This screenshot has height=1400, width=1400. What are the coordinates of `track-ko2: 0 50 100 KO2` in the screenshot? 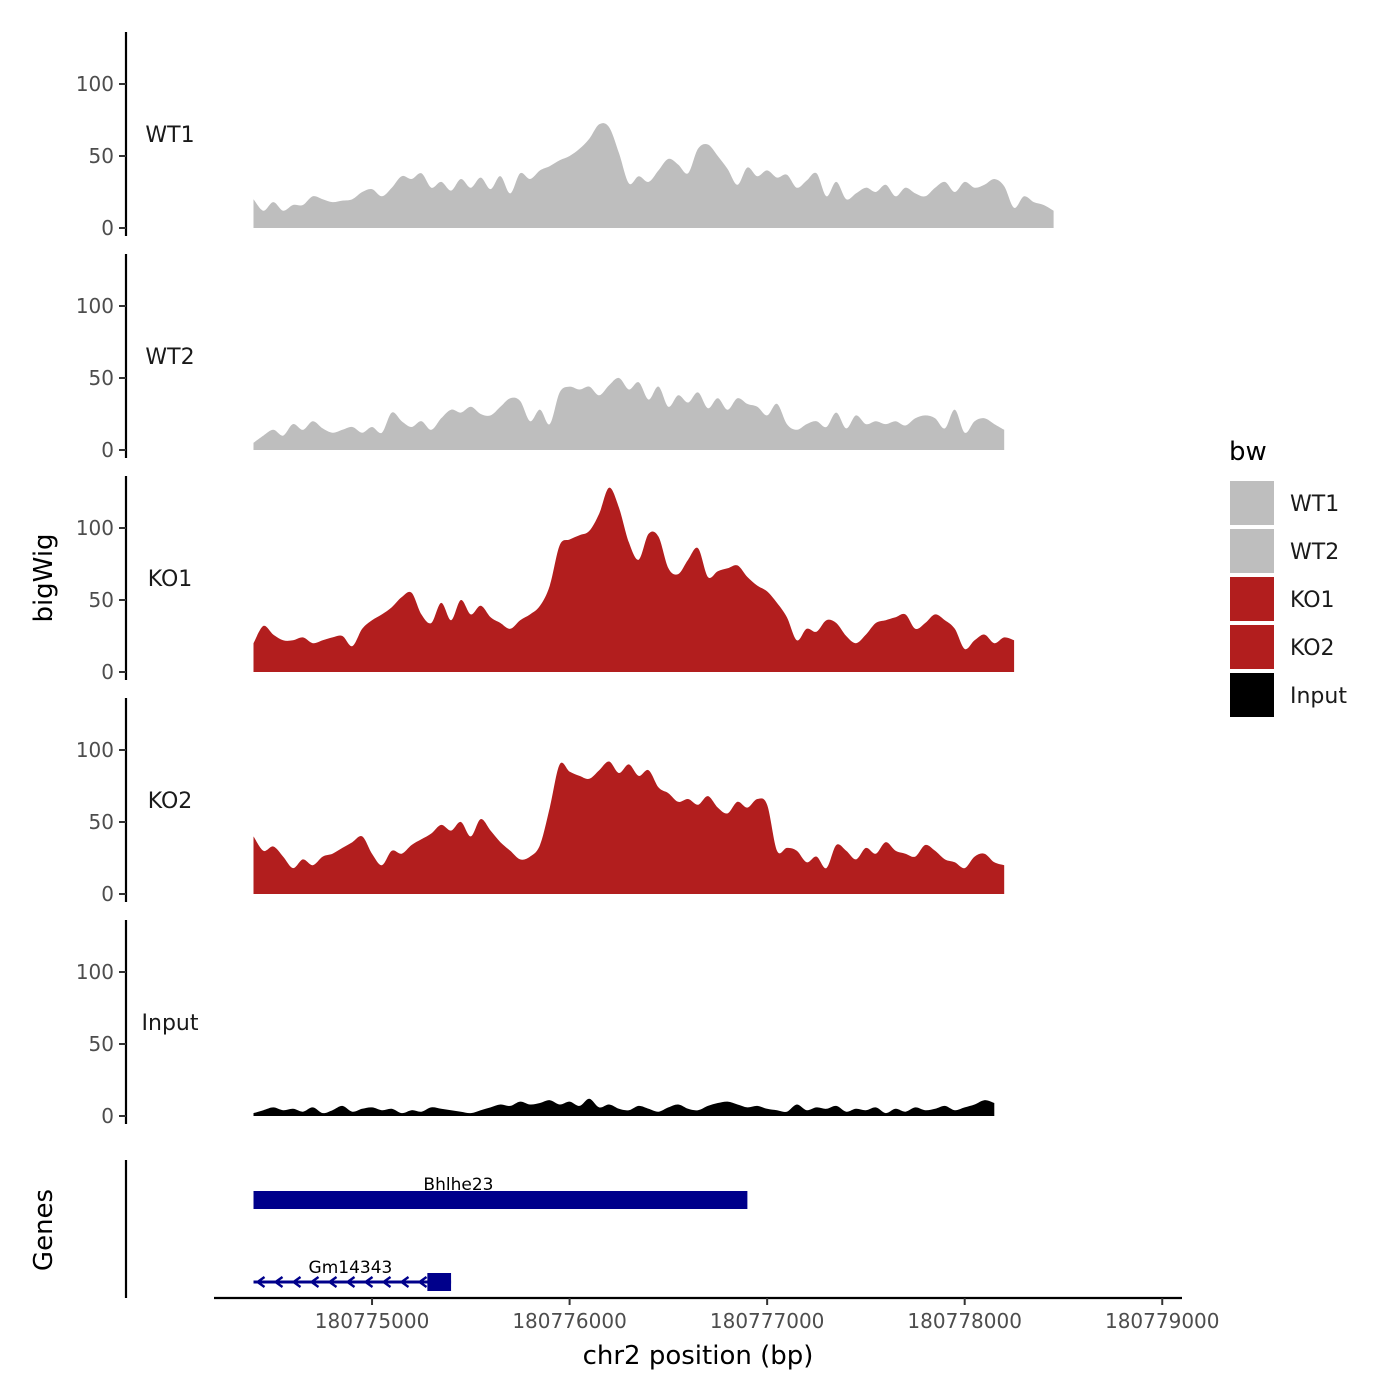 It's located at (540, 802).